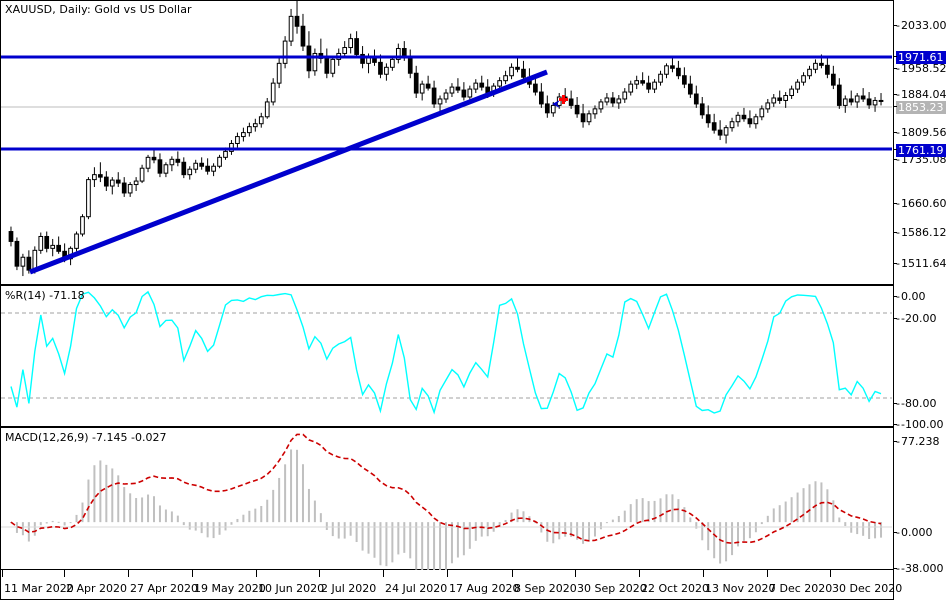  I want to click on price-tick-6: -1586.12, so click(921, 232).